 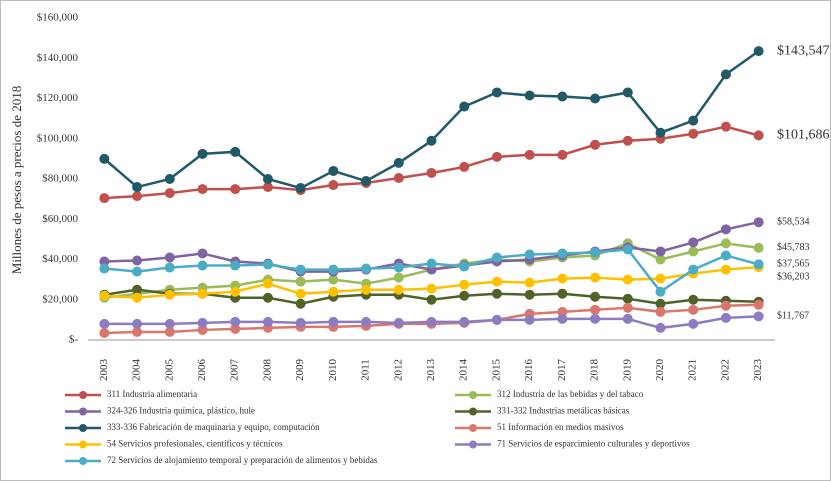 I want to click on x-tick-label: 2022, so click(x=725, y=370).